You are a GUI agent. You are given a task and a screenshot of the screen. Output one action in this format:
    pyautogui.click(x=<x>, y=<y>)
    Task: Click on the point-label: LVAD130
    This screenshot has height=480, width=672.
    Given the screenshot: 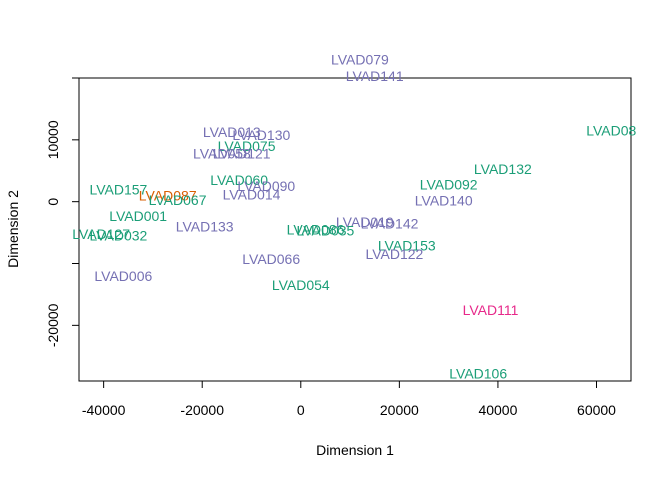 What is the action you would take?
    pyautogui.click(x=261, y=135)
    